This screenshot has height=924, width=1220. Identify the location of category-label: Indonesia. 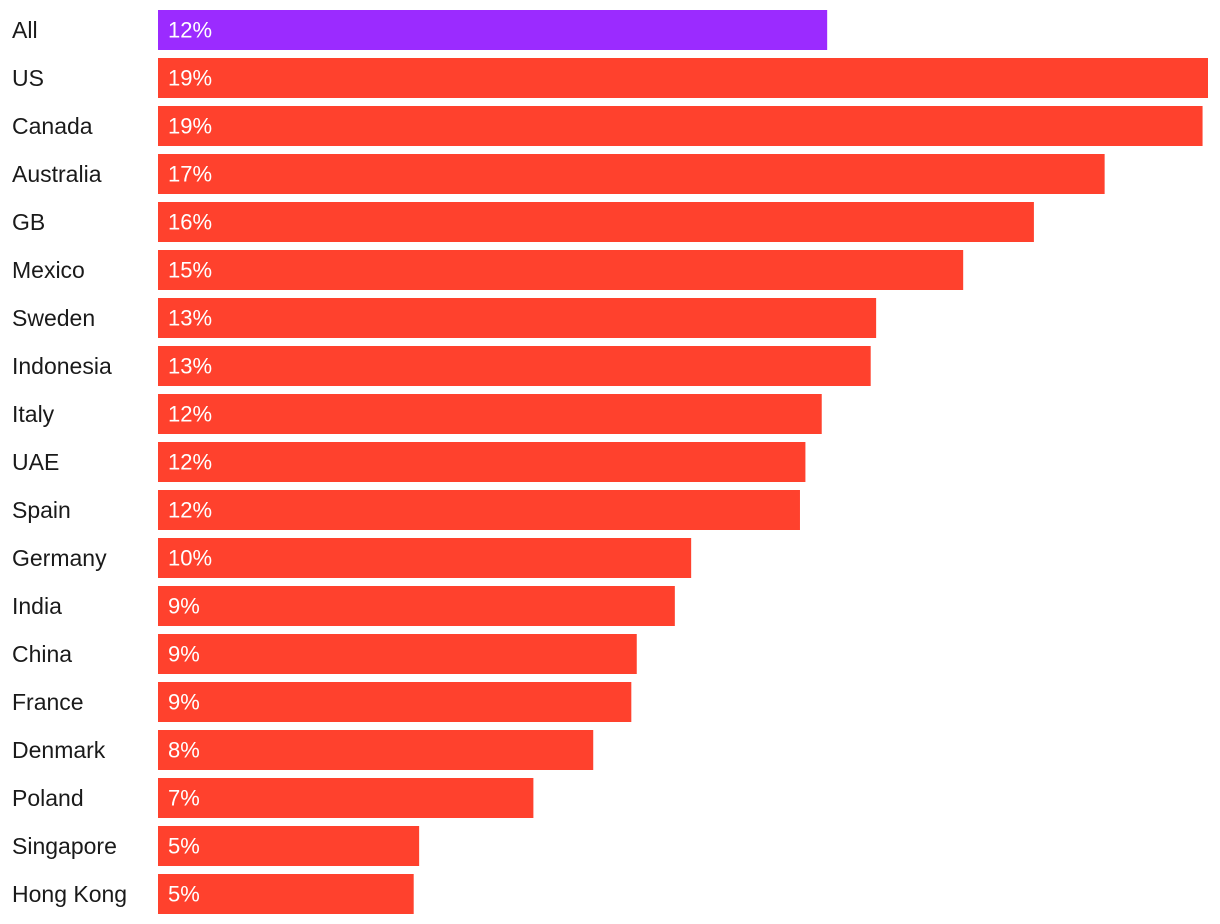
(62, 366).